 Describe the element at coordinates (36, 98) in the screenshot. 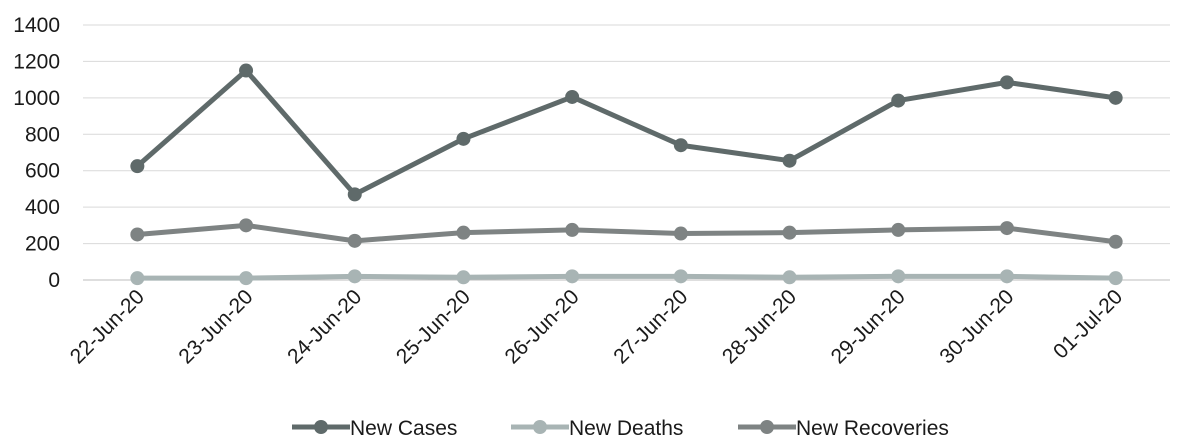

I see `y-tick-label: 1000` at that location.